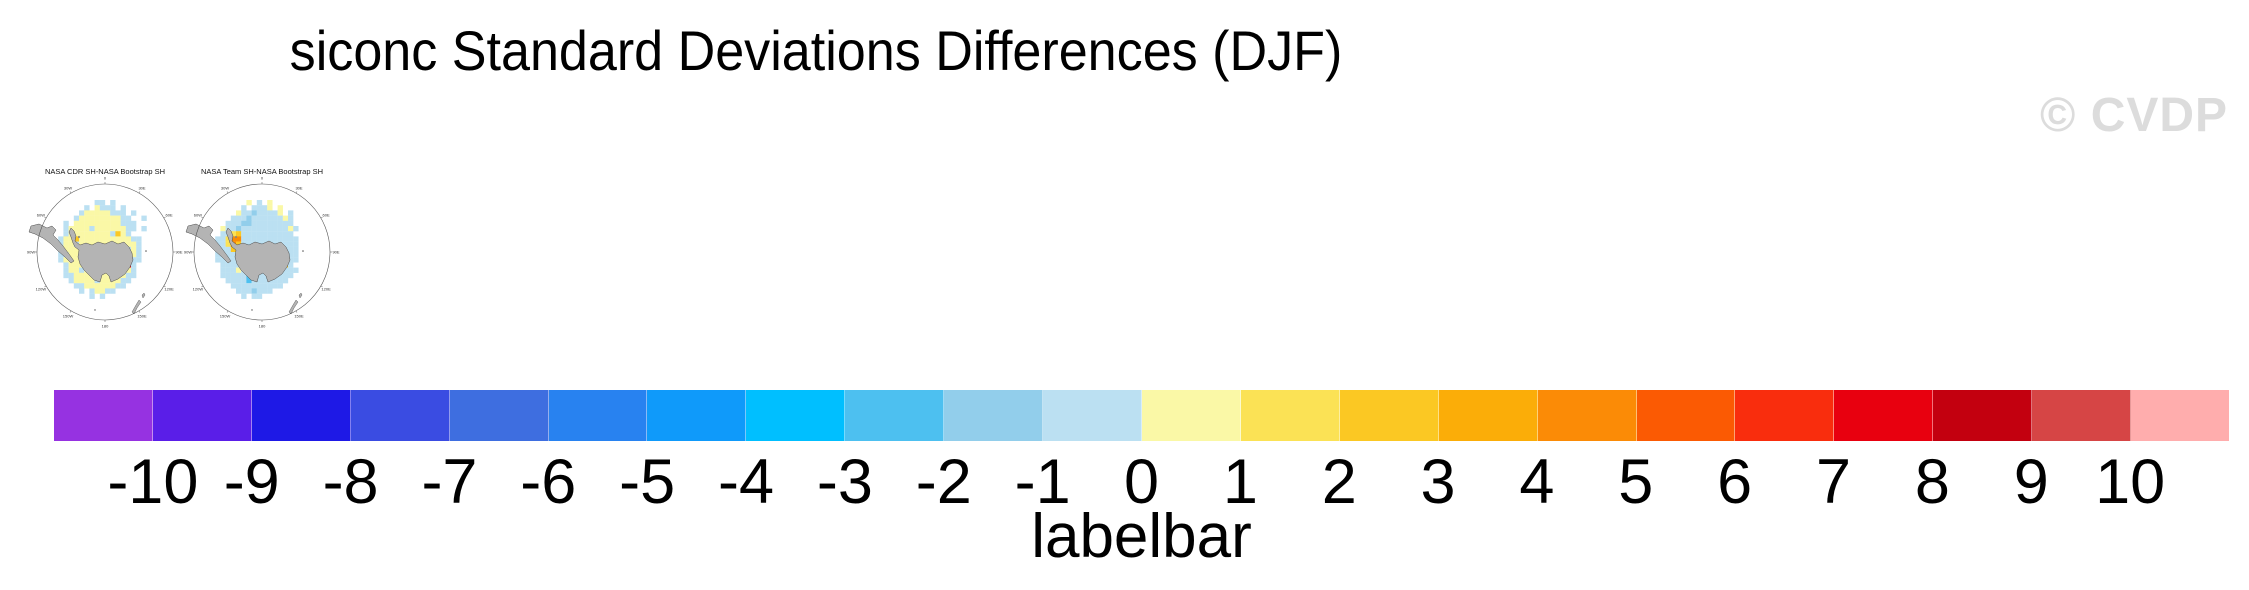 The width and height of the screenshot is (2249, 590). What do you see at coordinates (1932, 482) in the screenshot?
I see `colorbar-tick-label: 8` at bounding box center [1932, 482].